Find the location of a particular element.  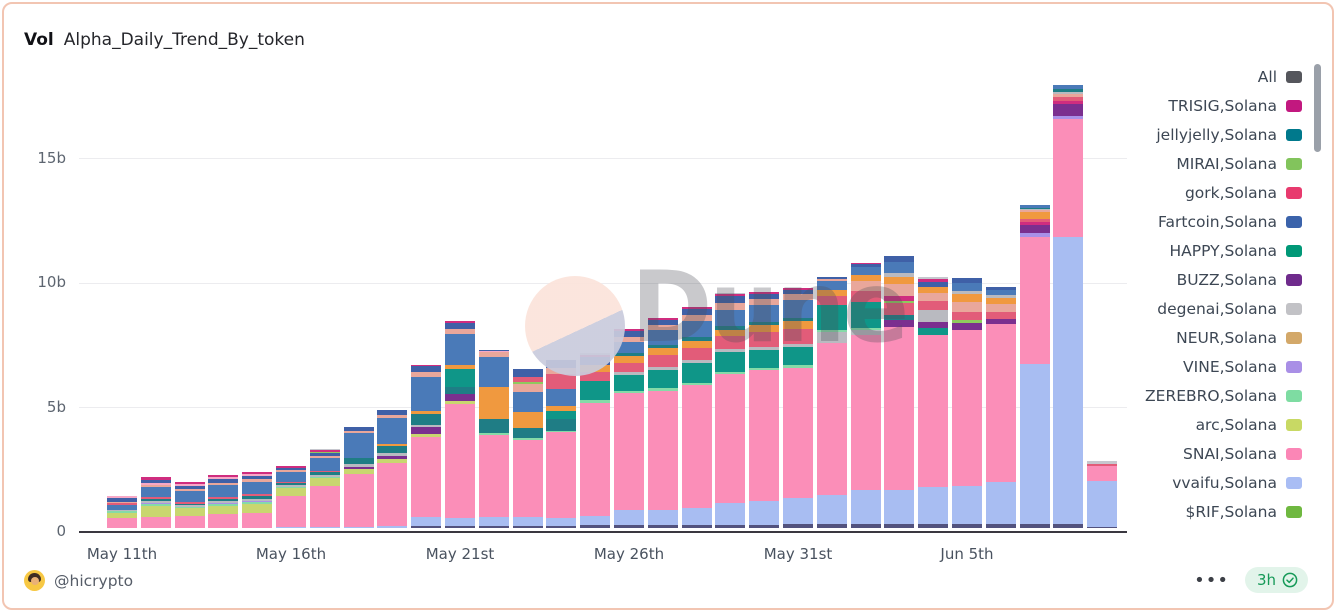

segment-ZEREBRO is located at coordinates (730, 373).